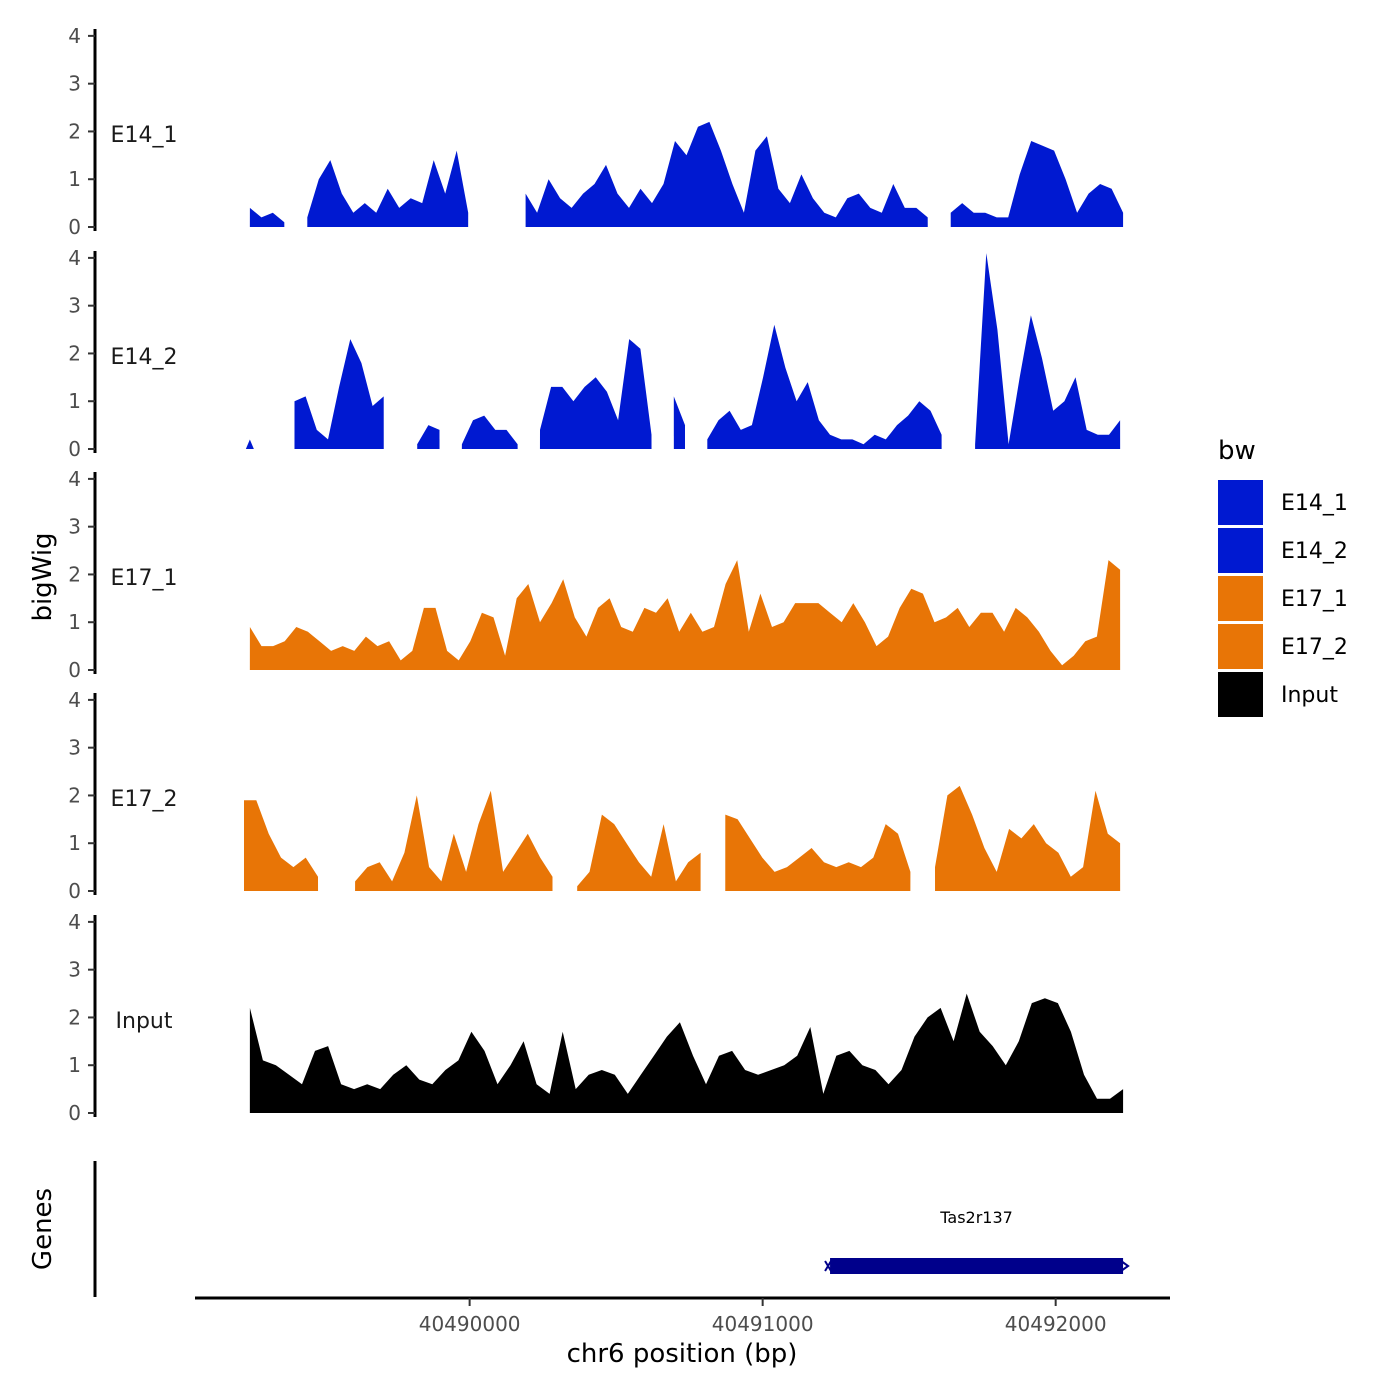  What do you see at coordinates (611, 1229) in the screenshot?
I see `gene-track: Tas2r137` at bounding box center [611, 1229].